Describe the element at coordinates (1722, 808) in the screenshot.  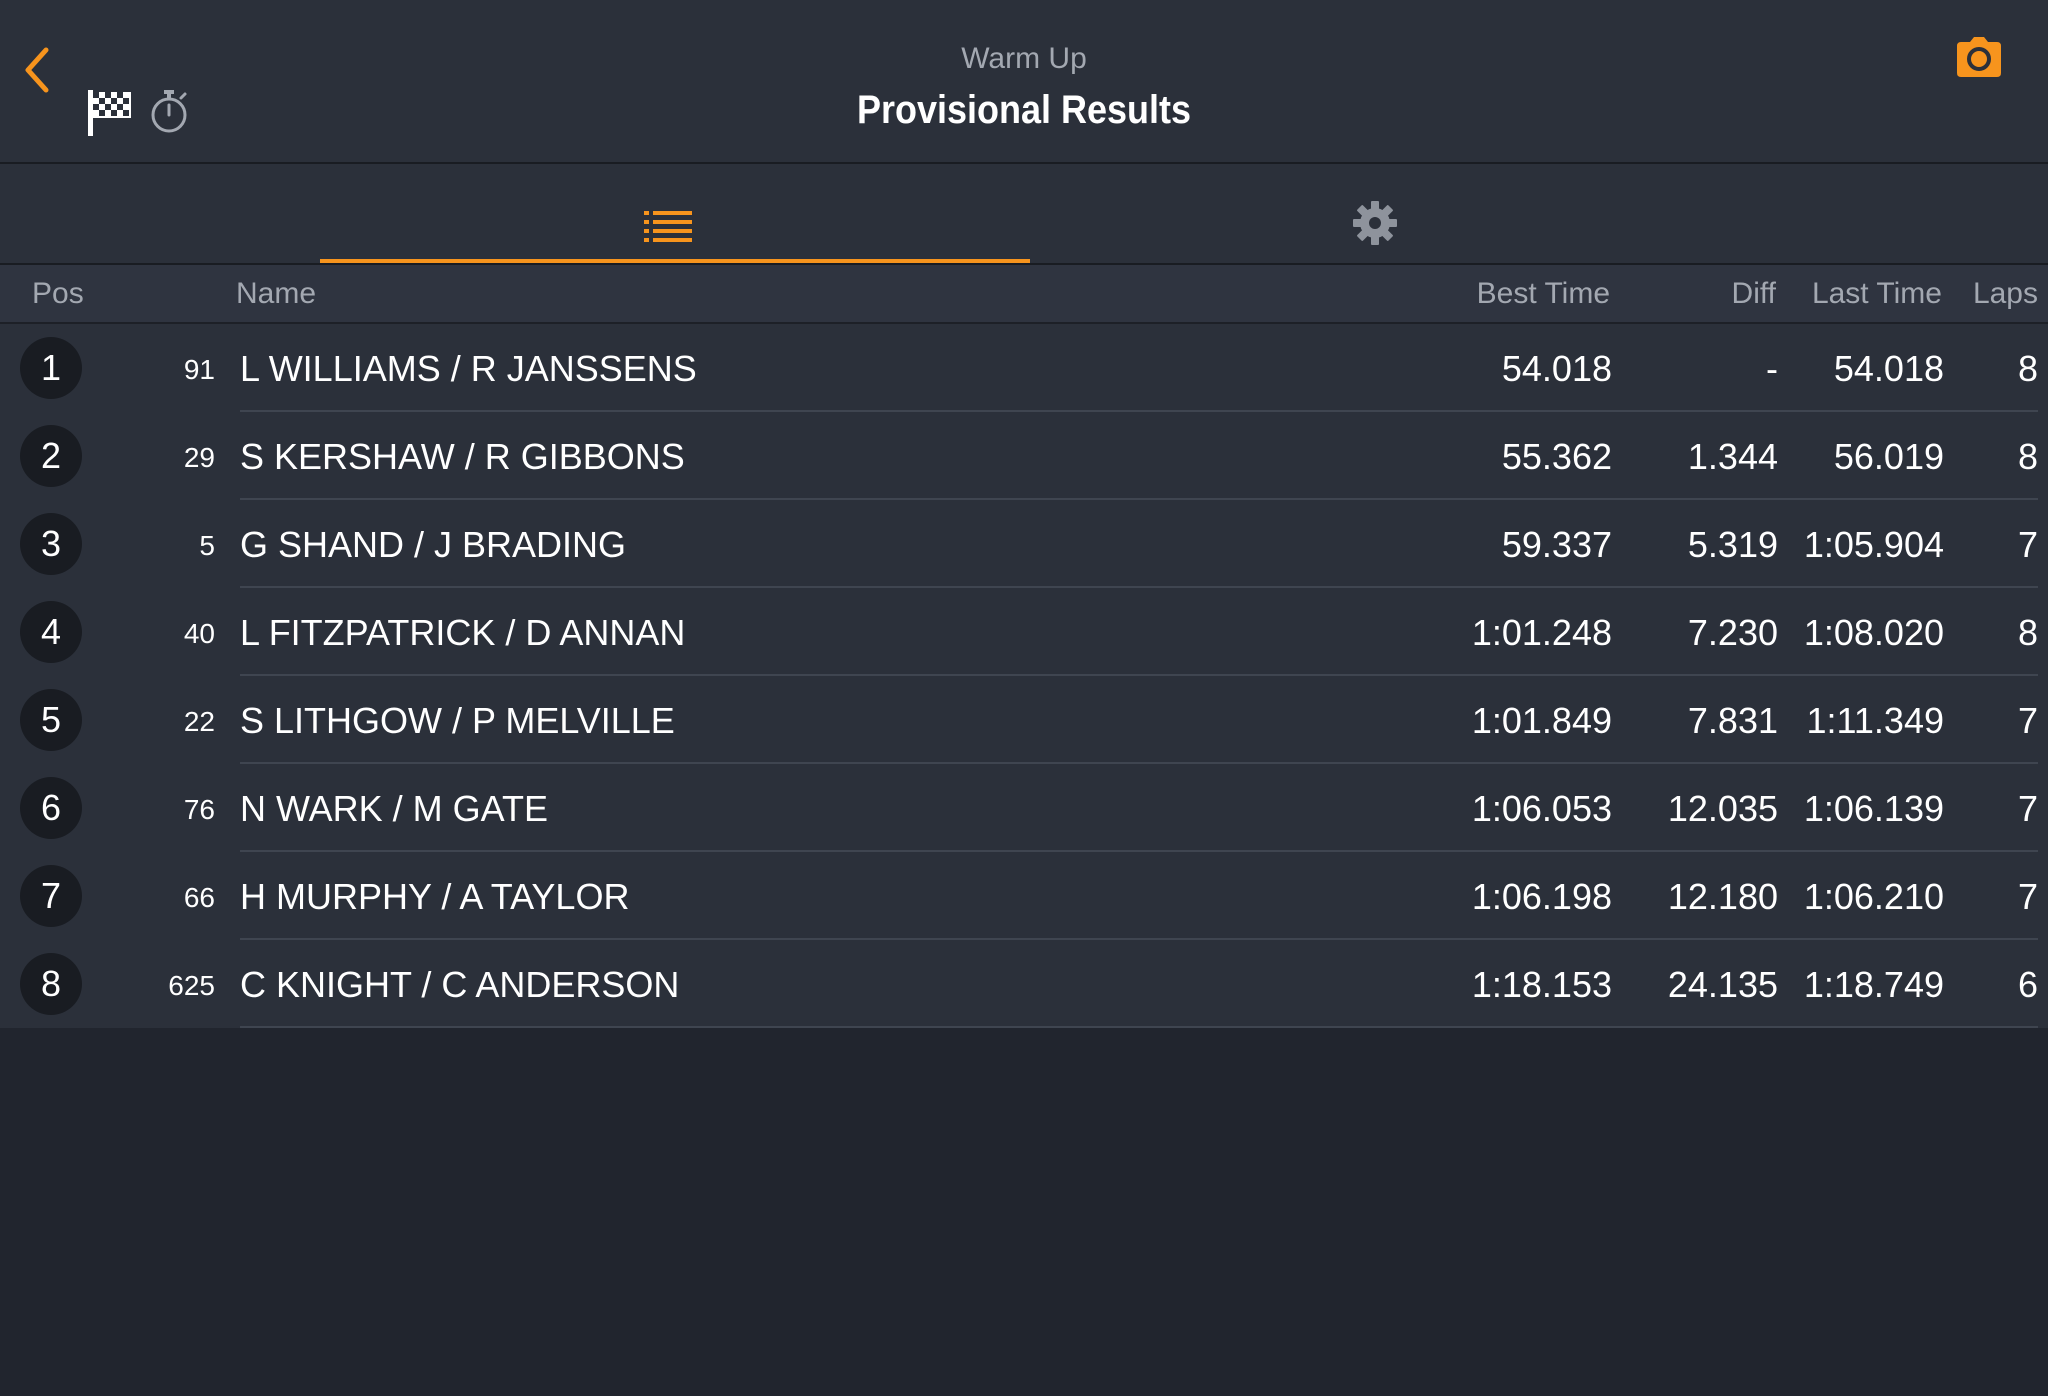
I see `time-diff: 12.035` at that location.